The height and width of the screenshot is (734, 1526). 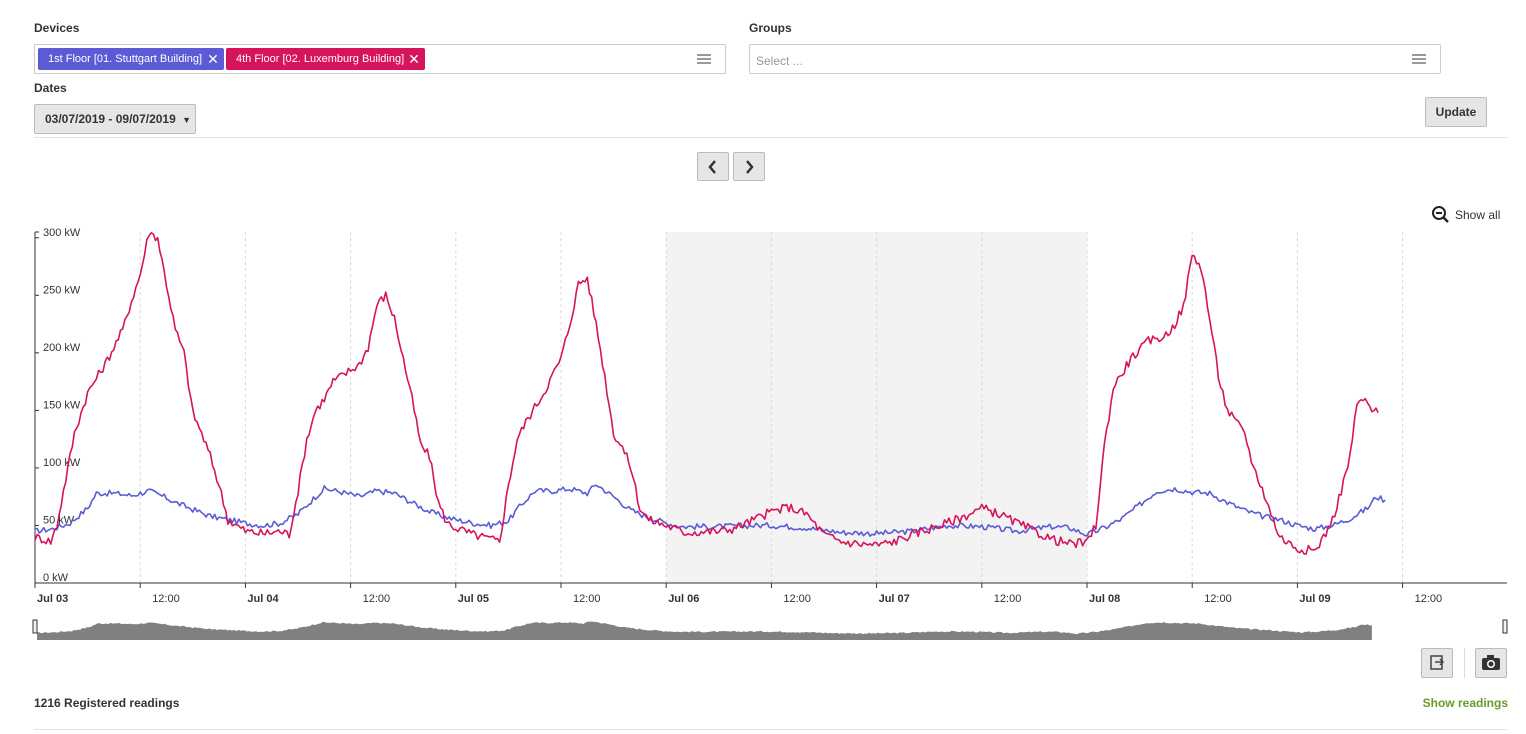 I want to click on caret-down-icon: ▼, so click(x=187, y=120).